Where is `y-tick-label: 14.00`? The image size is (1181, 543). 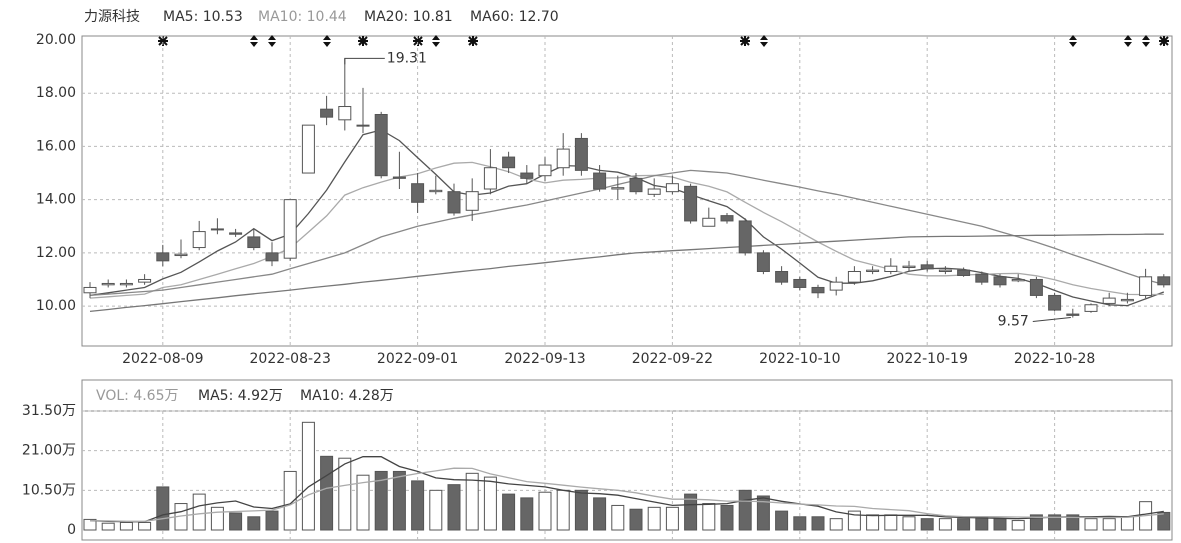 y-tick-label: 14.00 is located at coordinates (56, 200).